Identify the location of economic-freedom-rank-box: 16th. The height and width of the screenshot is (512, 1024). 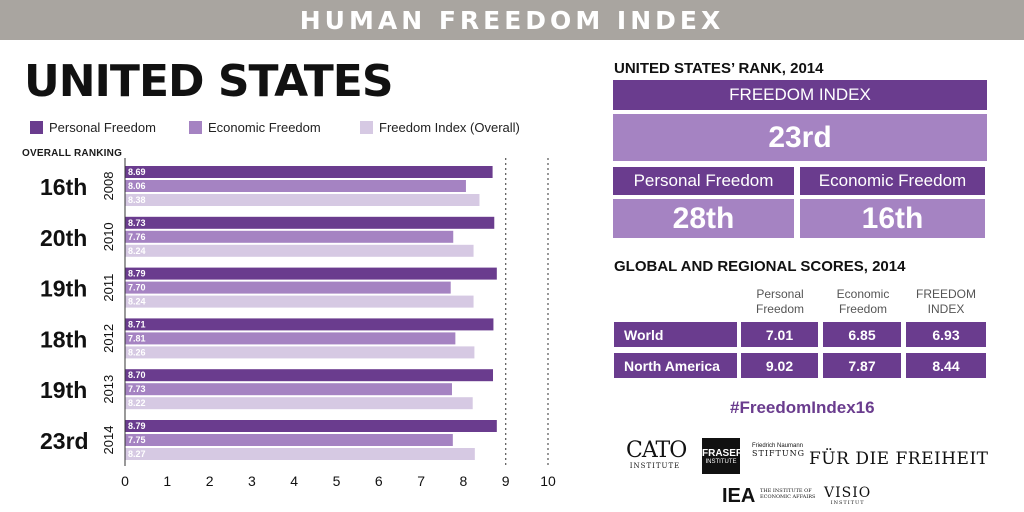
(892, 218).